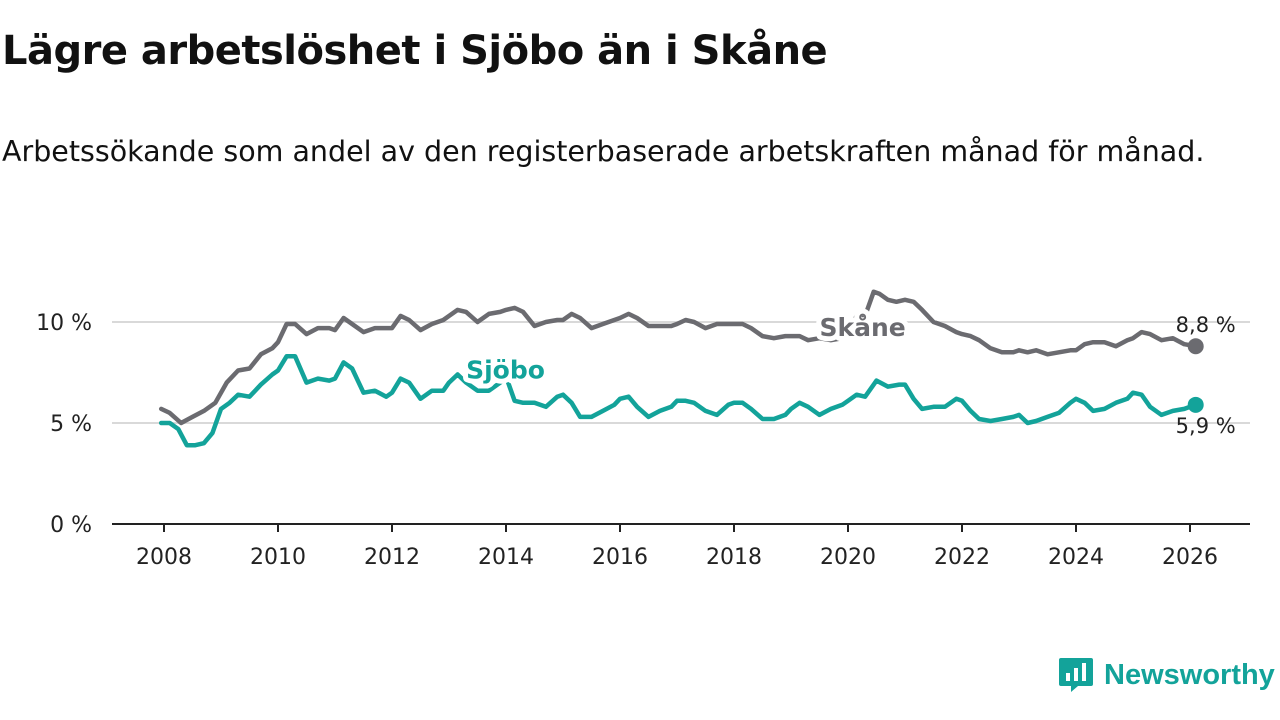 Image resolution: width=1280 pixels, height=720 pixels. I want to click on end-value-label: 5,9 %, so click(1206, 426).